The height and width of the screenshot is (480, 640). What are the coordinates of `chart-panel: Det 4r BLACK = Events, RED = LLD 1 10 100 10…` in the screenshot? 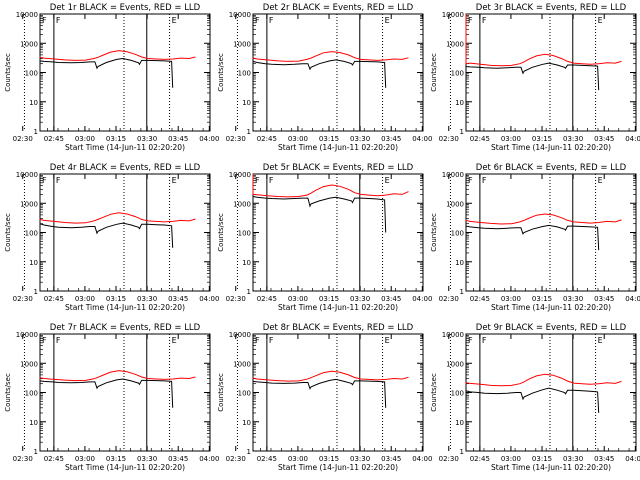 It's located at (111, 237).